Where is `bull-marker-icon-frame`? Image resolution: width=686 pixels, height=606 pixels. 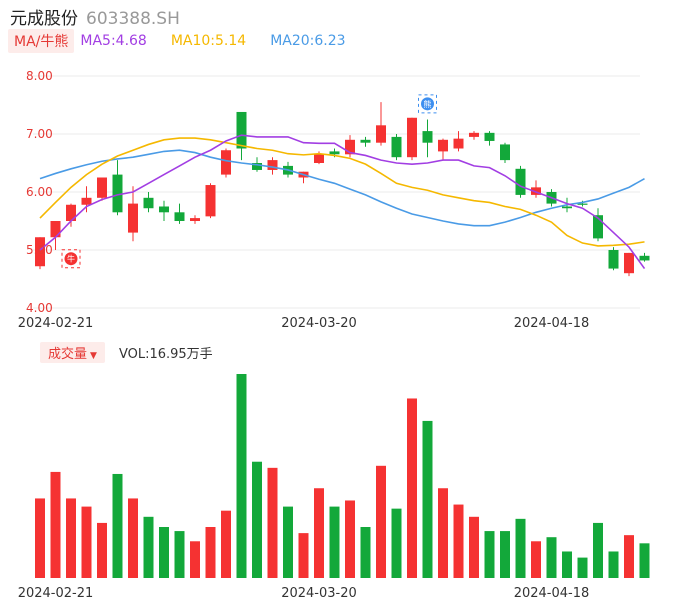 bull-marker-icon-frame is located at coordinates (71, 259).